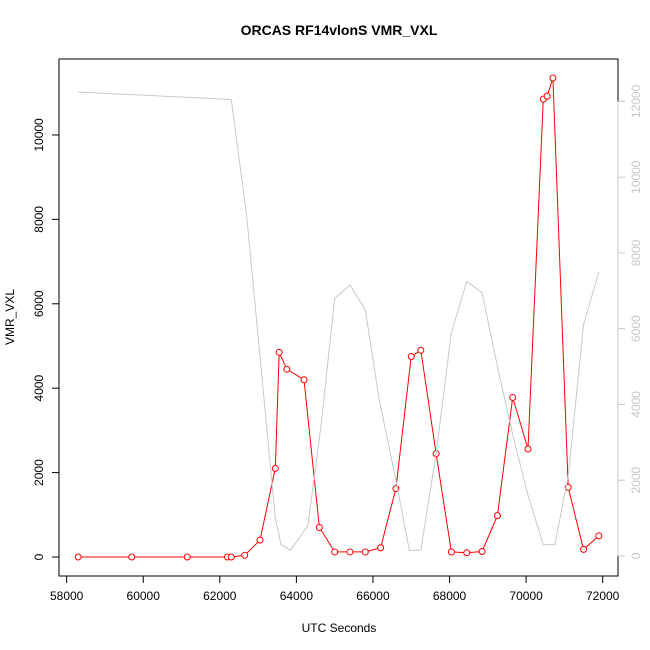  Describe the element at coordinates (636, 404) in the screenshot. I see `y2-tick-label: 4000` at that location.